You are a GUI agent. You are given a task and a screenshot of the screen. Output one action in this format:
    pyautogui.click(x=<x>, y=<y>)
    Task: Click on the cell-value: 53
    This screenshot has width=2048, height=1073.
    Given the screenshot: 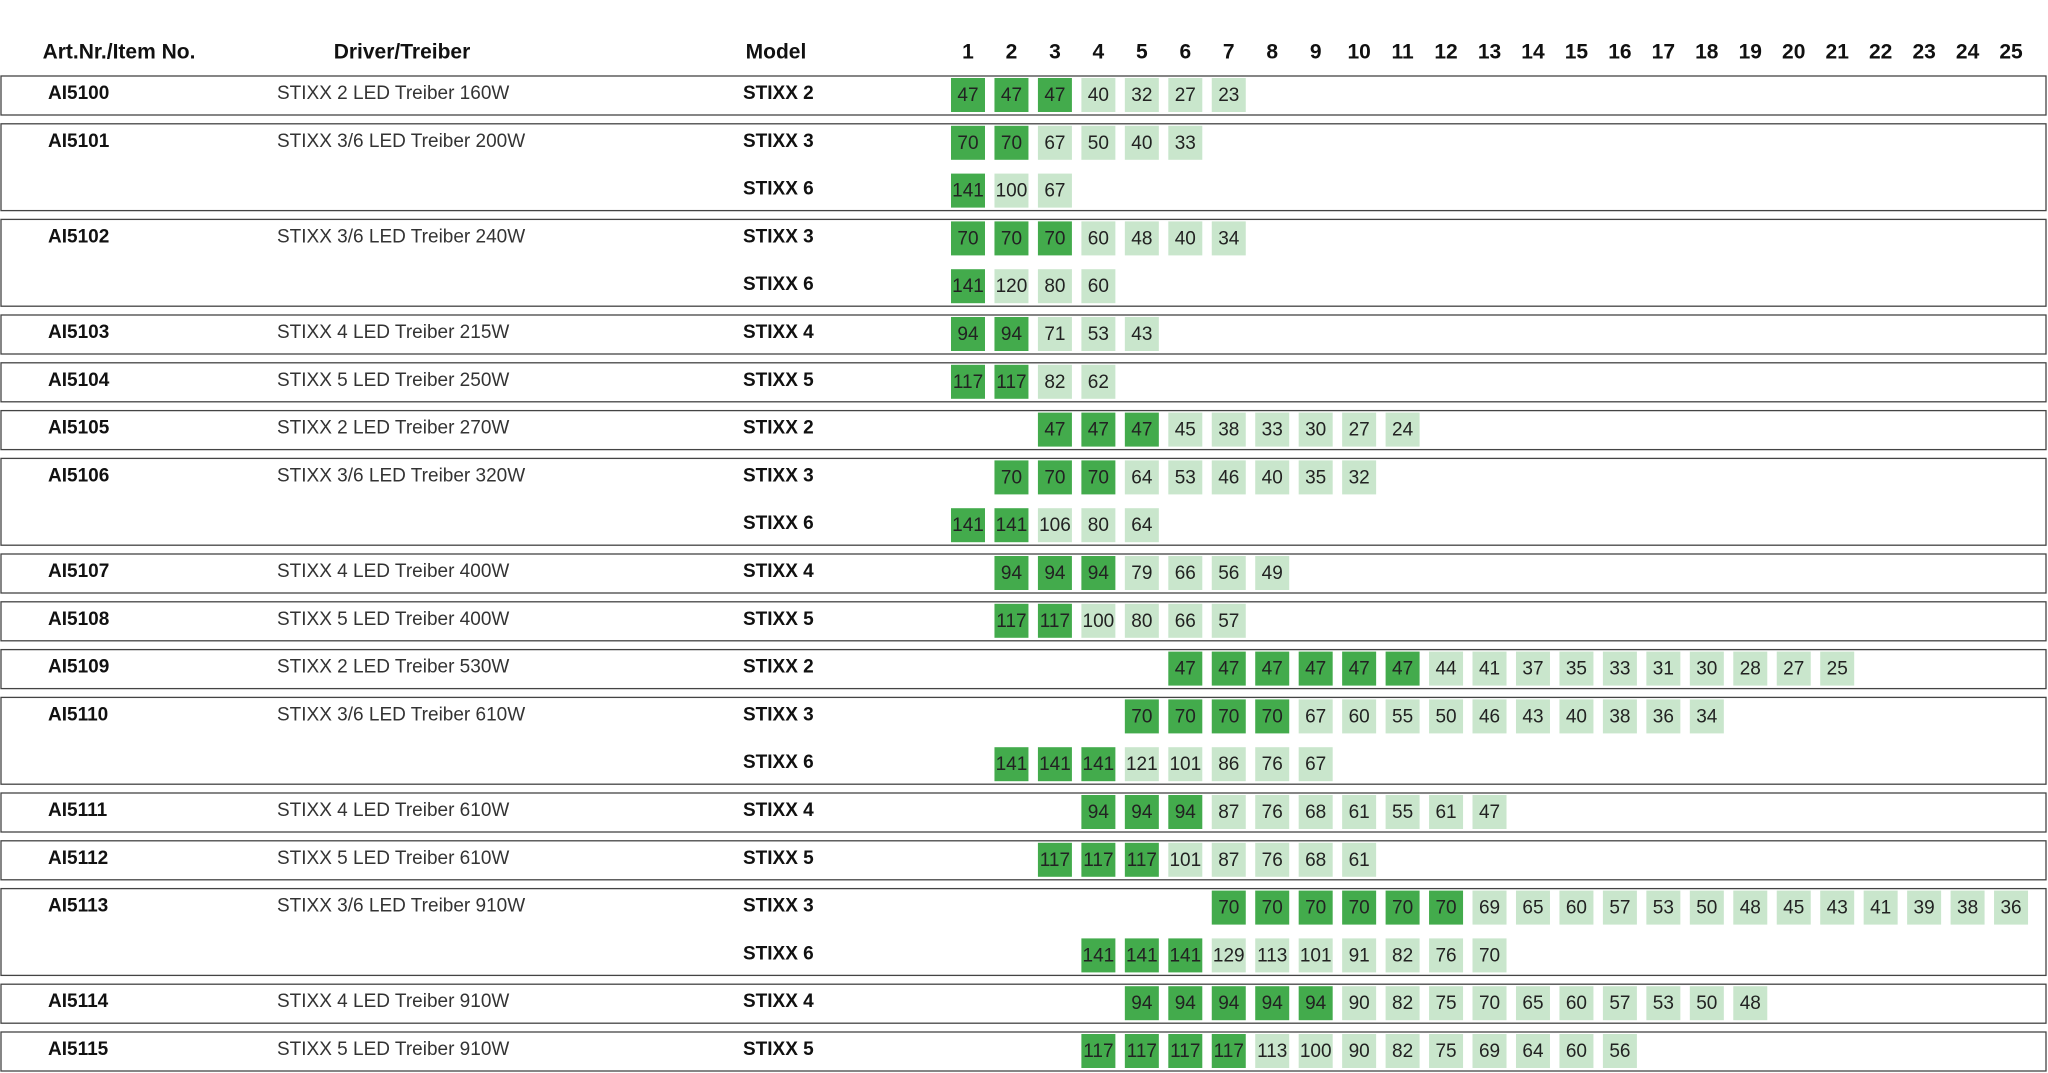 What is the action you would take?
    pyautogui.click(x=1663, y=908)
    